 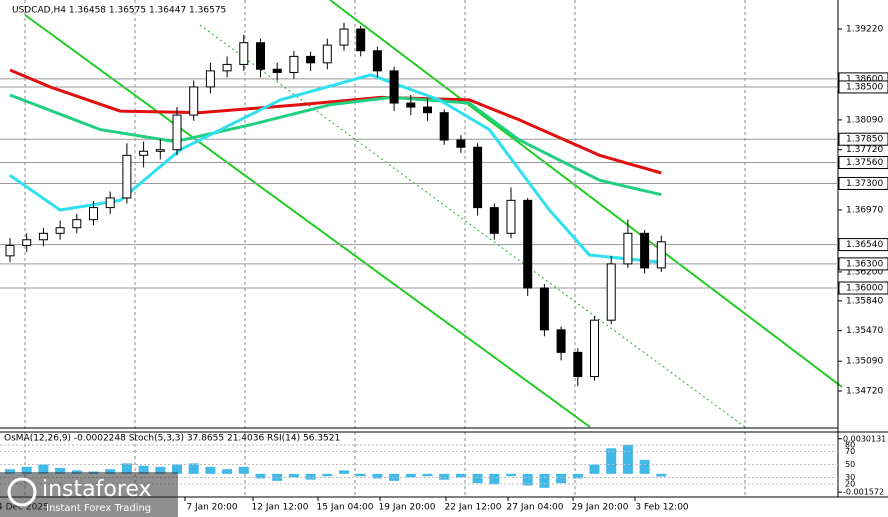 I want to click on level-label: 1.36000, so click(x=864, y=289).